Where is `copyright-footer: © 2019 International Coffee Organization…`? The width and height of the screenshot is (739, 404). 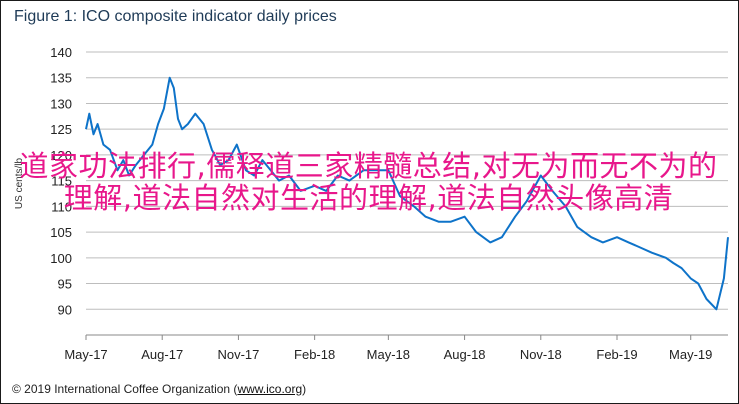
copyright-footer: © 2019 International Coffee Organization… is located at coordinates (159, 389).